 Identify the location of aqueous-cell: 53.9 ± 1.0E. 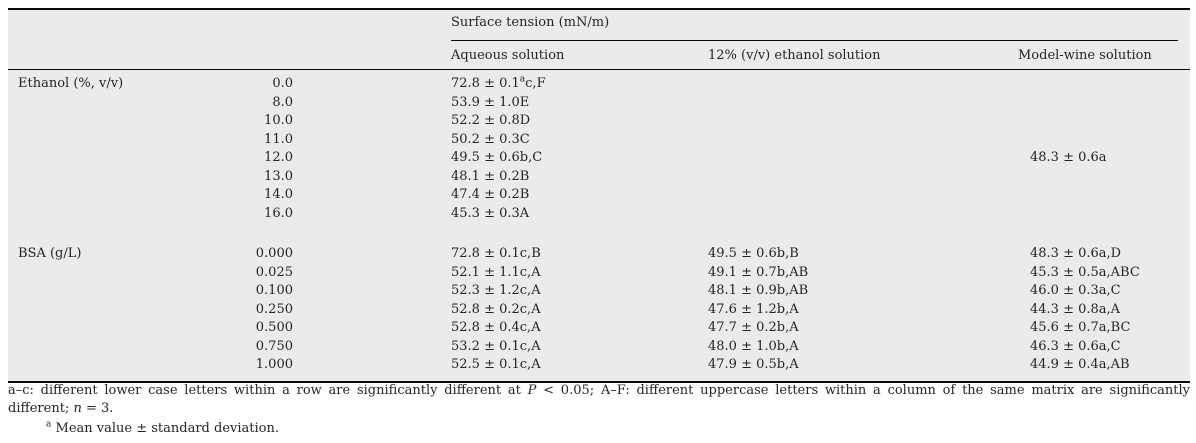
(490, 102).